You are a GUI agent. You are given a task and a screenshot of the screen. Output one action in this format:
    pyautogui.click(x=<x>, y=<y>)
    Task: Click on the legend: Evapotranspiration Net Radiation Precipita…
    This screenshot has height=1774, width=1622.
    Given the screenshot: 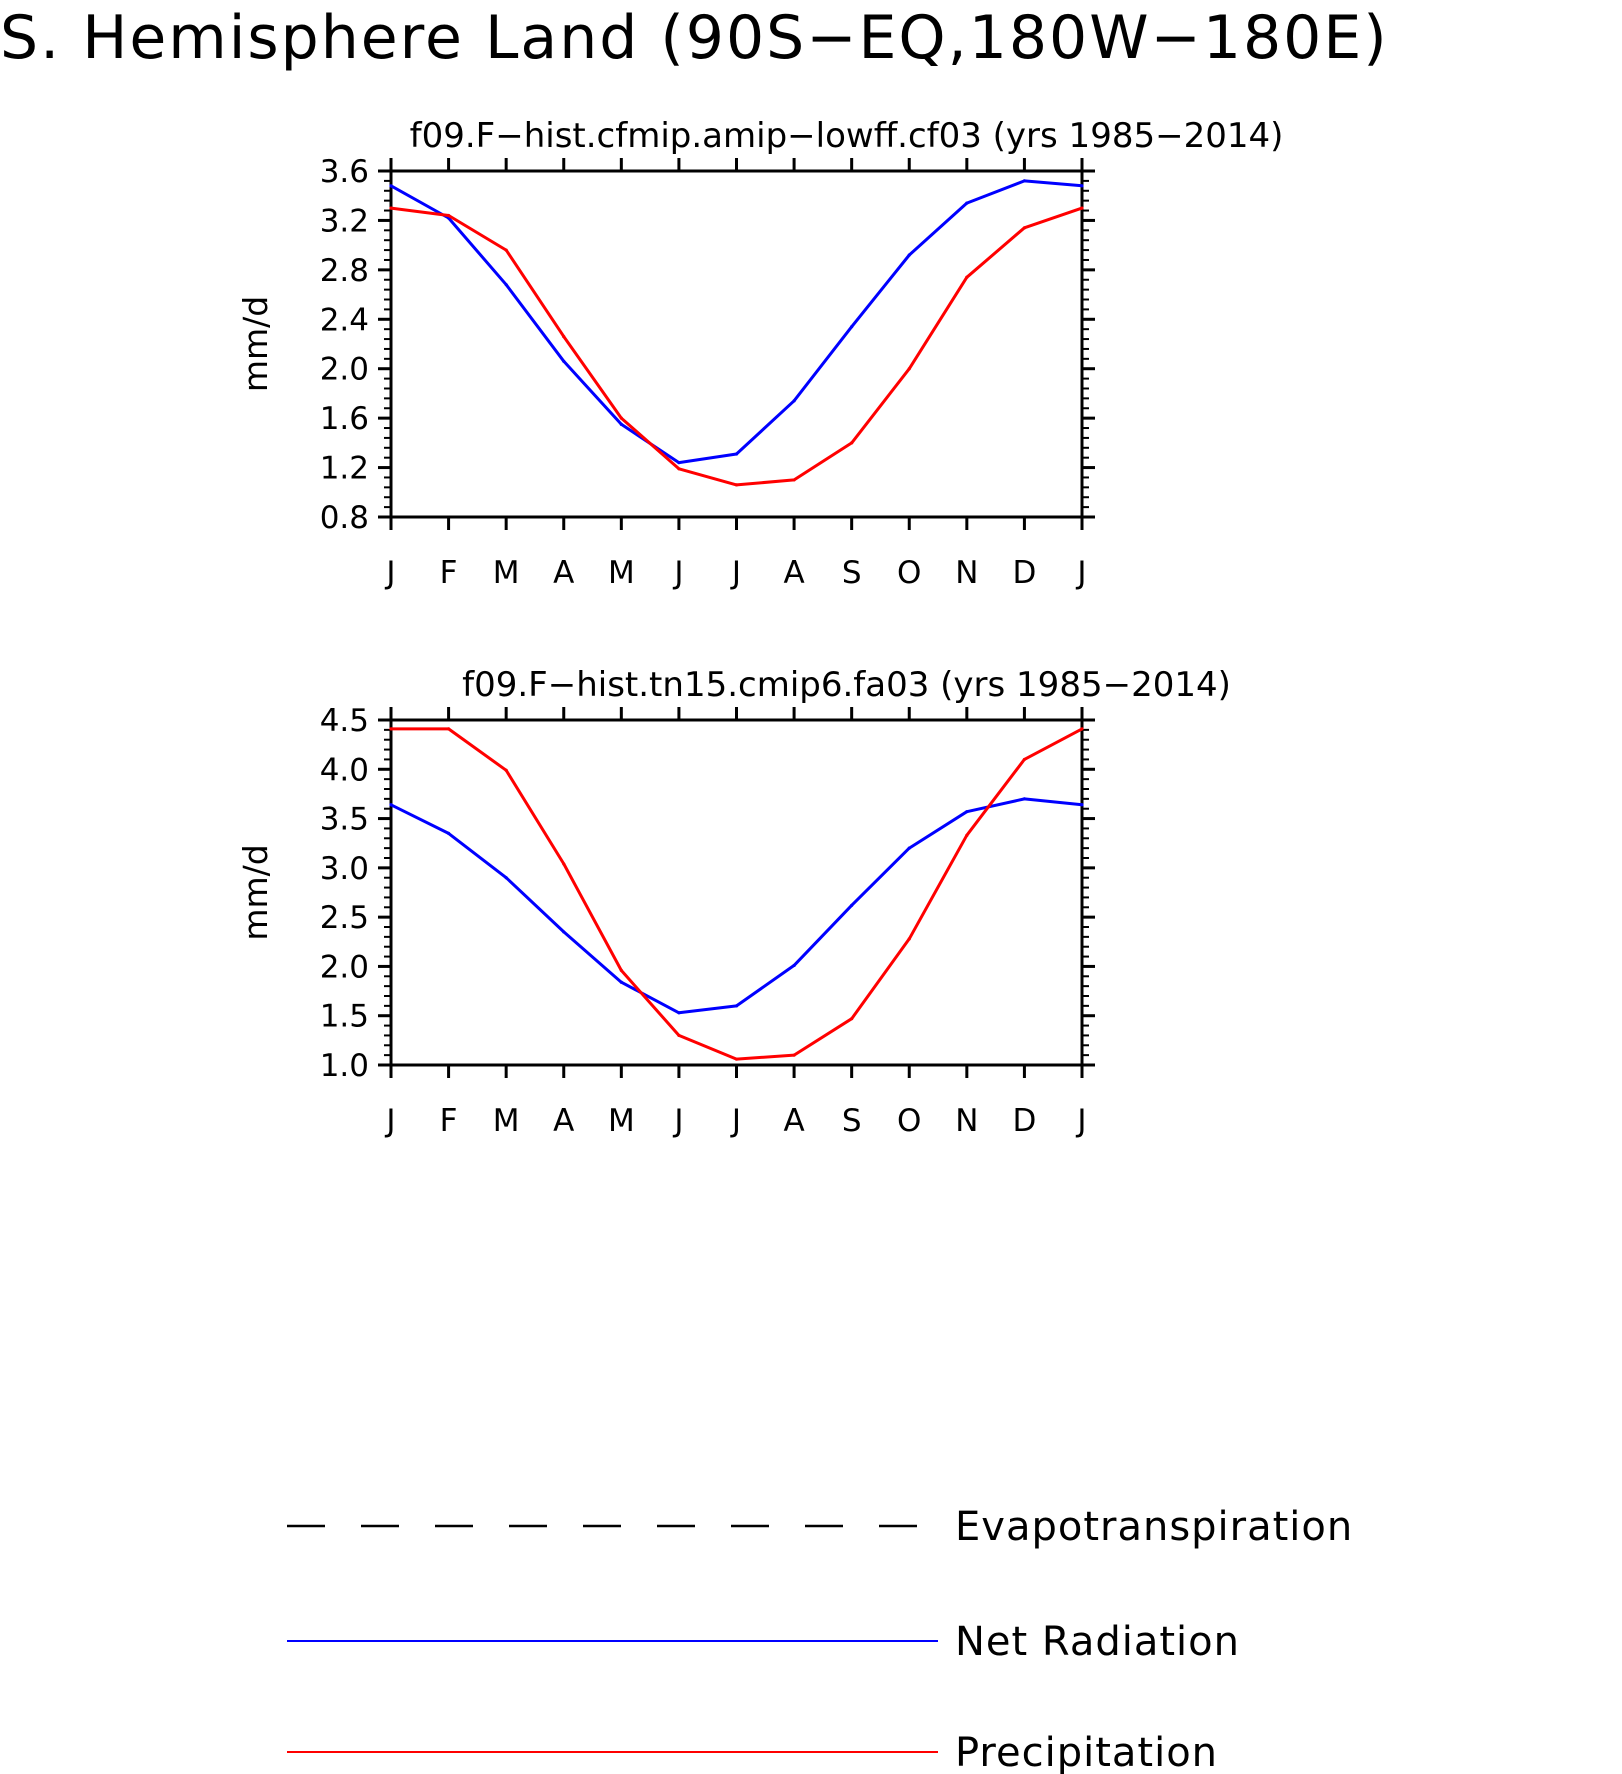 What is the action you would take?
    pyautogui.click(x=820, y=1639)
    